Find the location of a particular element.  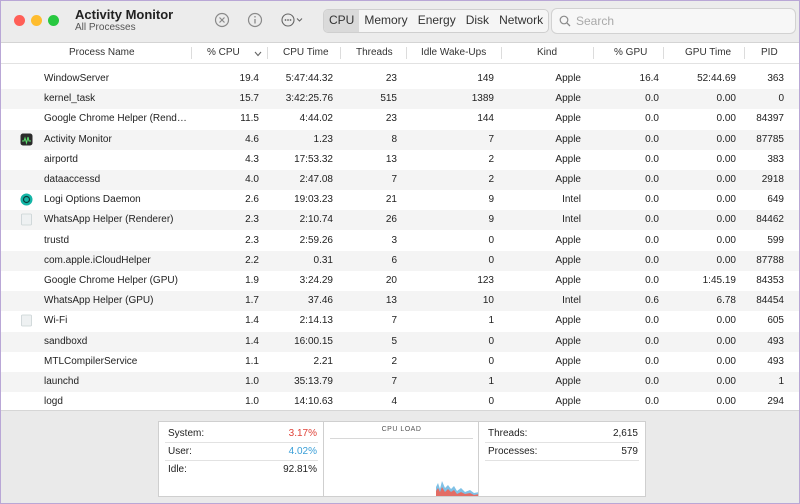

cpu-cell: 4.6 is located at coordinates (252, 139).